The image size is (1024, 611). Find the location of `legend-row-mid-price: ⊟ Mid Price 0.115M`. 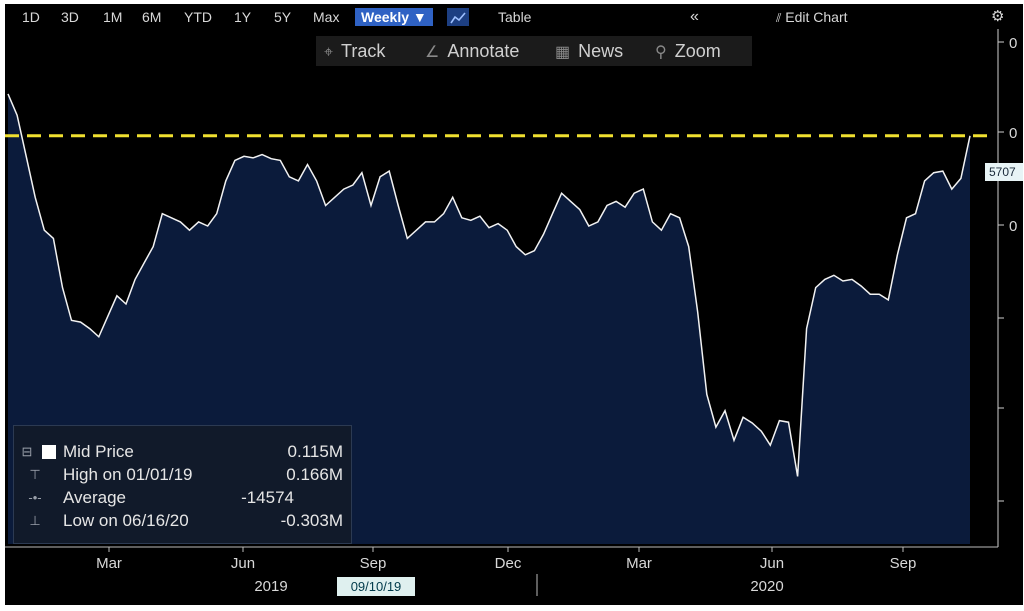

legend-row-mid-price: ⊟ Mid Price 0.115M is located at coordinates (182, 453).